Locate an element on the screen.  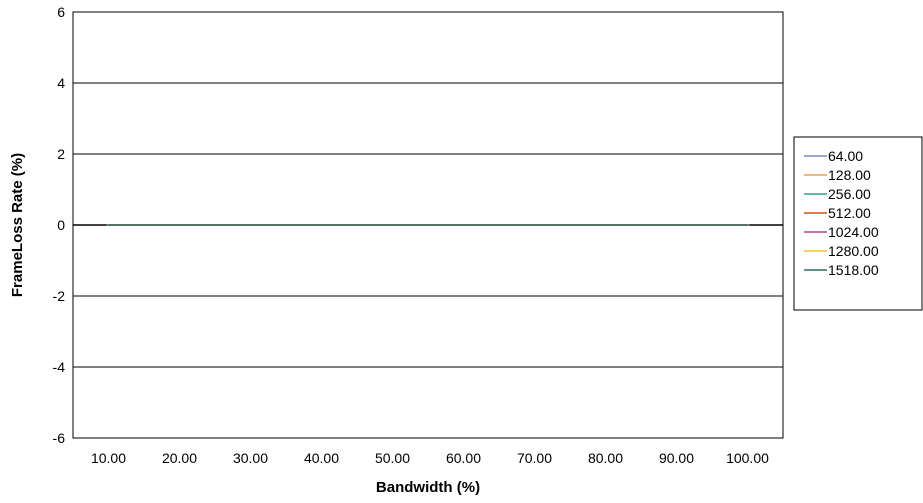
y-tick-label: 4 is located at coordinates (61, 83).